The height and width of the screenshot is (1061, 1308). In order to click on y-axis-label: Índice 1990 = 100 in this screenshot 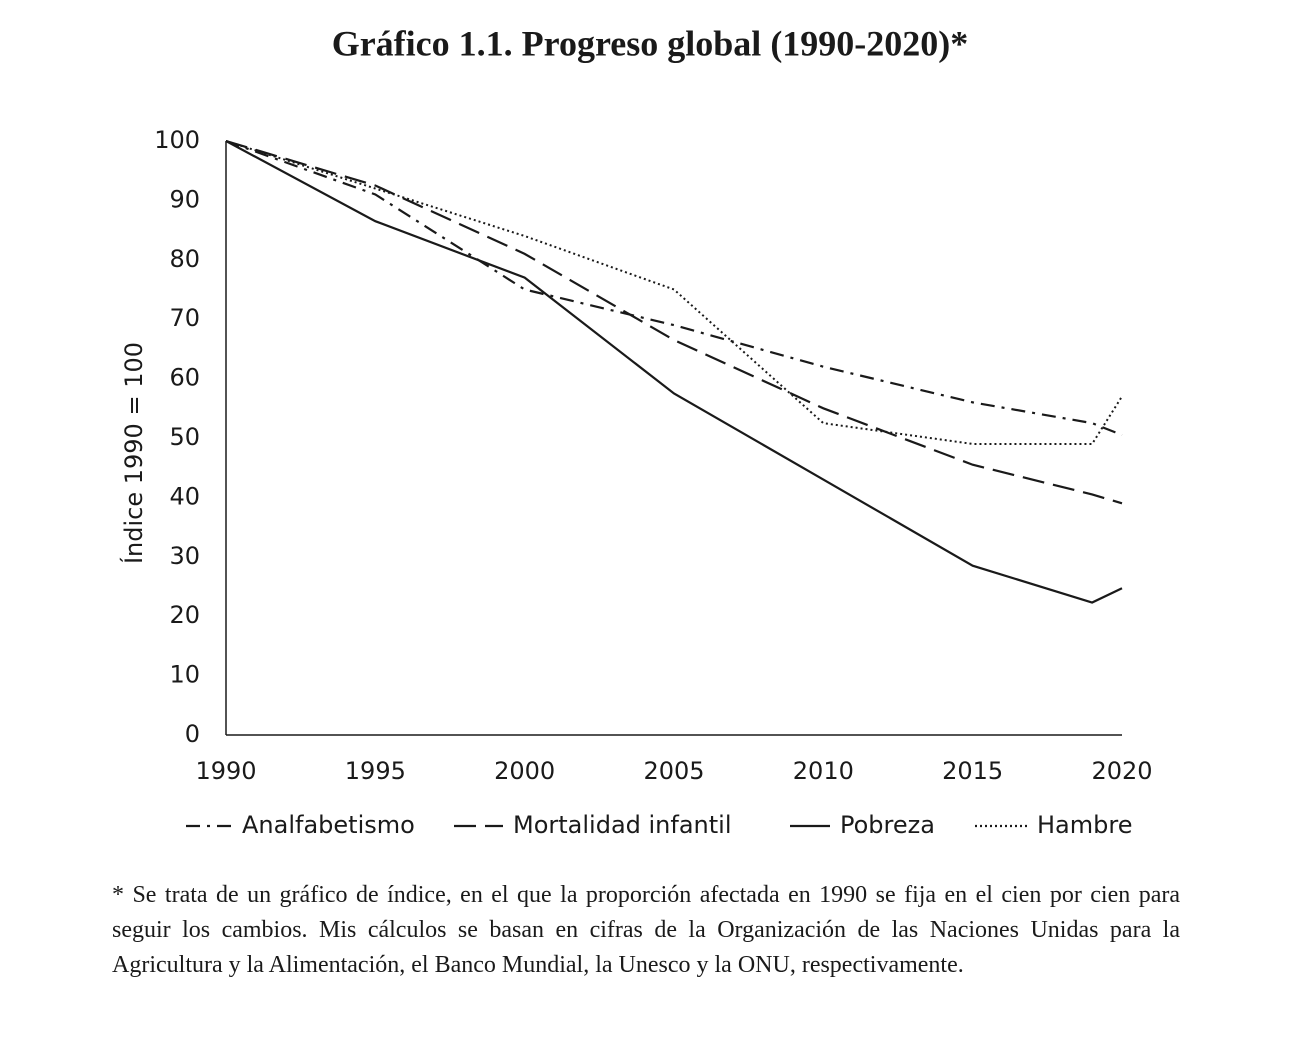, I will do `click(133, 453)`.